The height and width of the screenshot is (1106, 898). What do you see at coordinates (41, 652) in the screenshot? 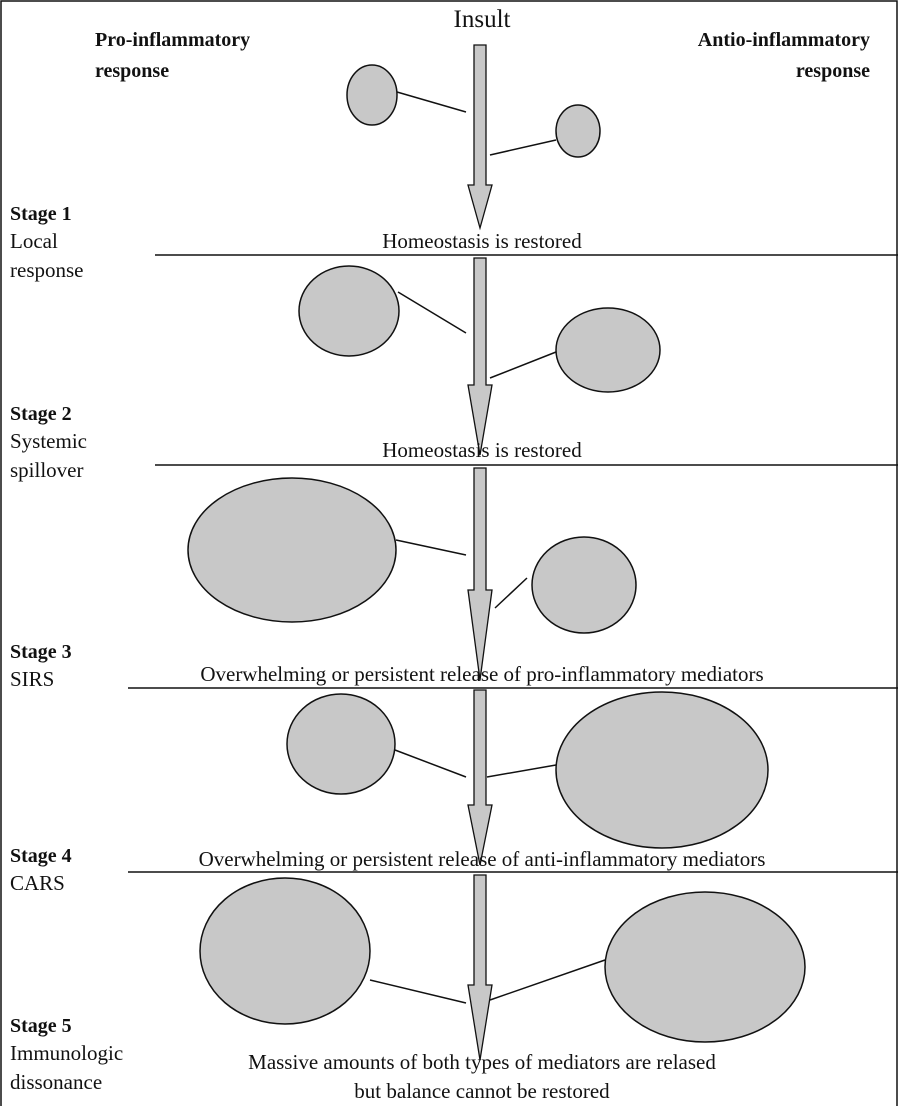
I see `stage-title: Stage 3` at bounding box center [41, 652].